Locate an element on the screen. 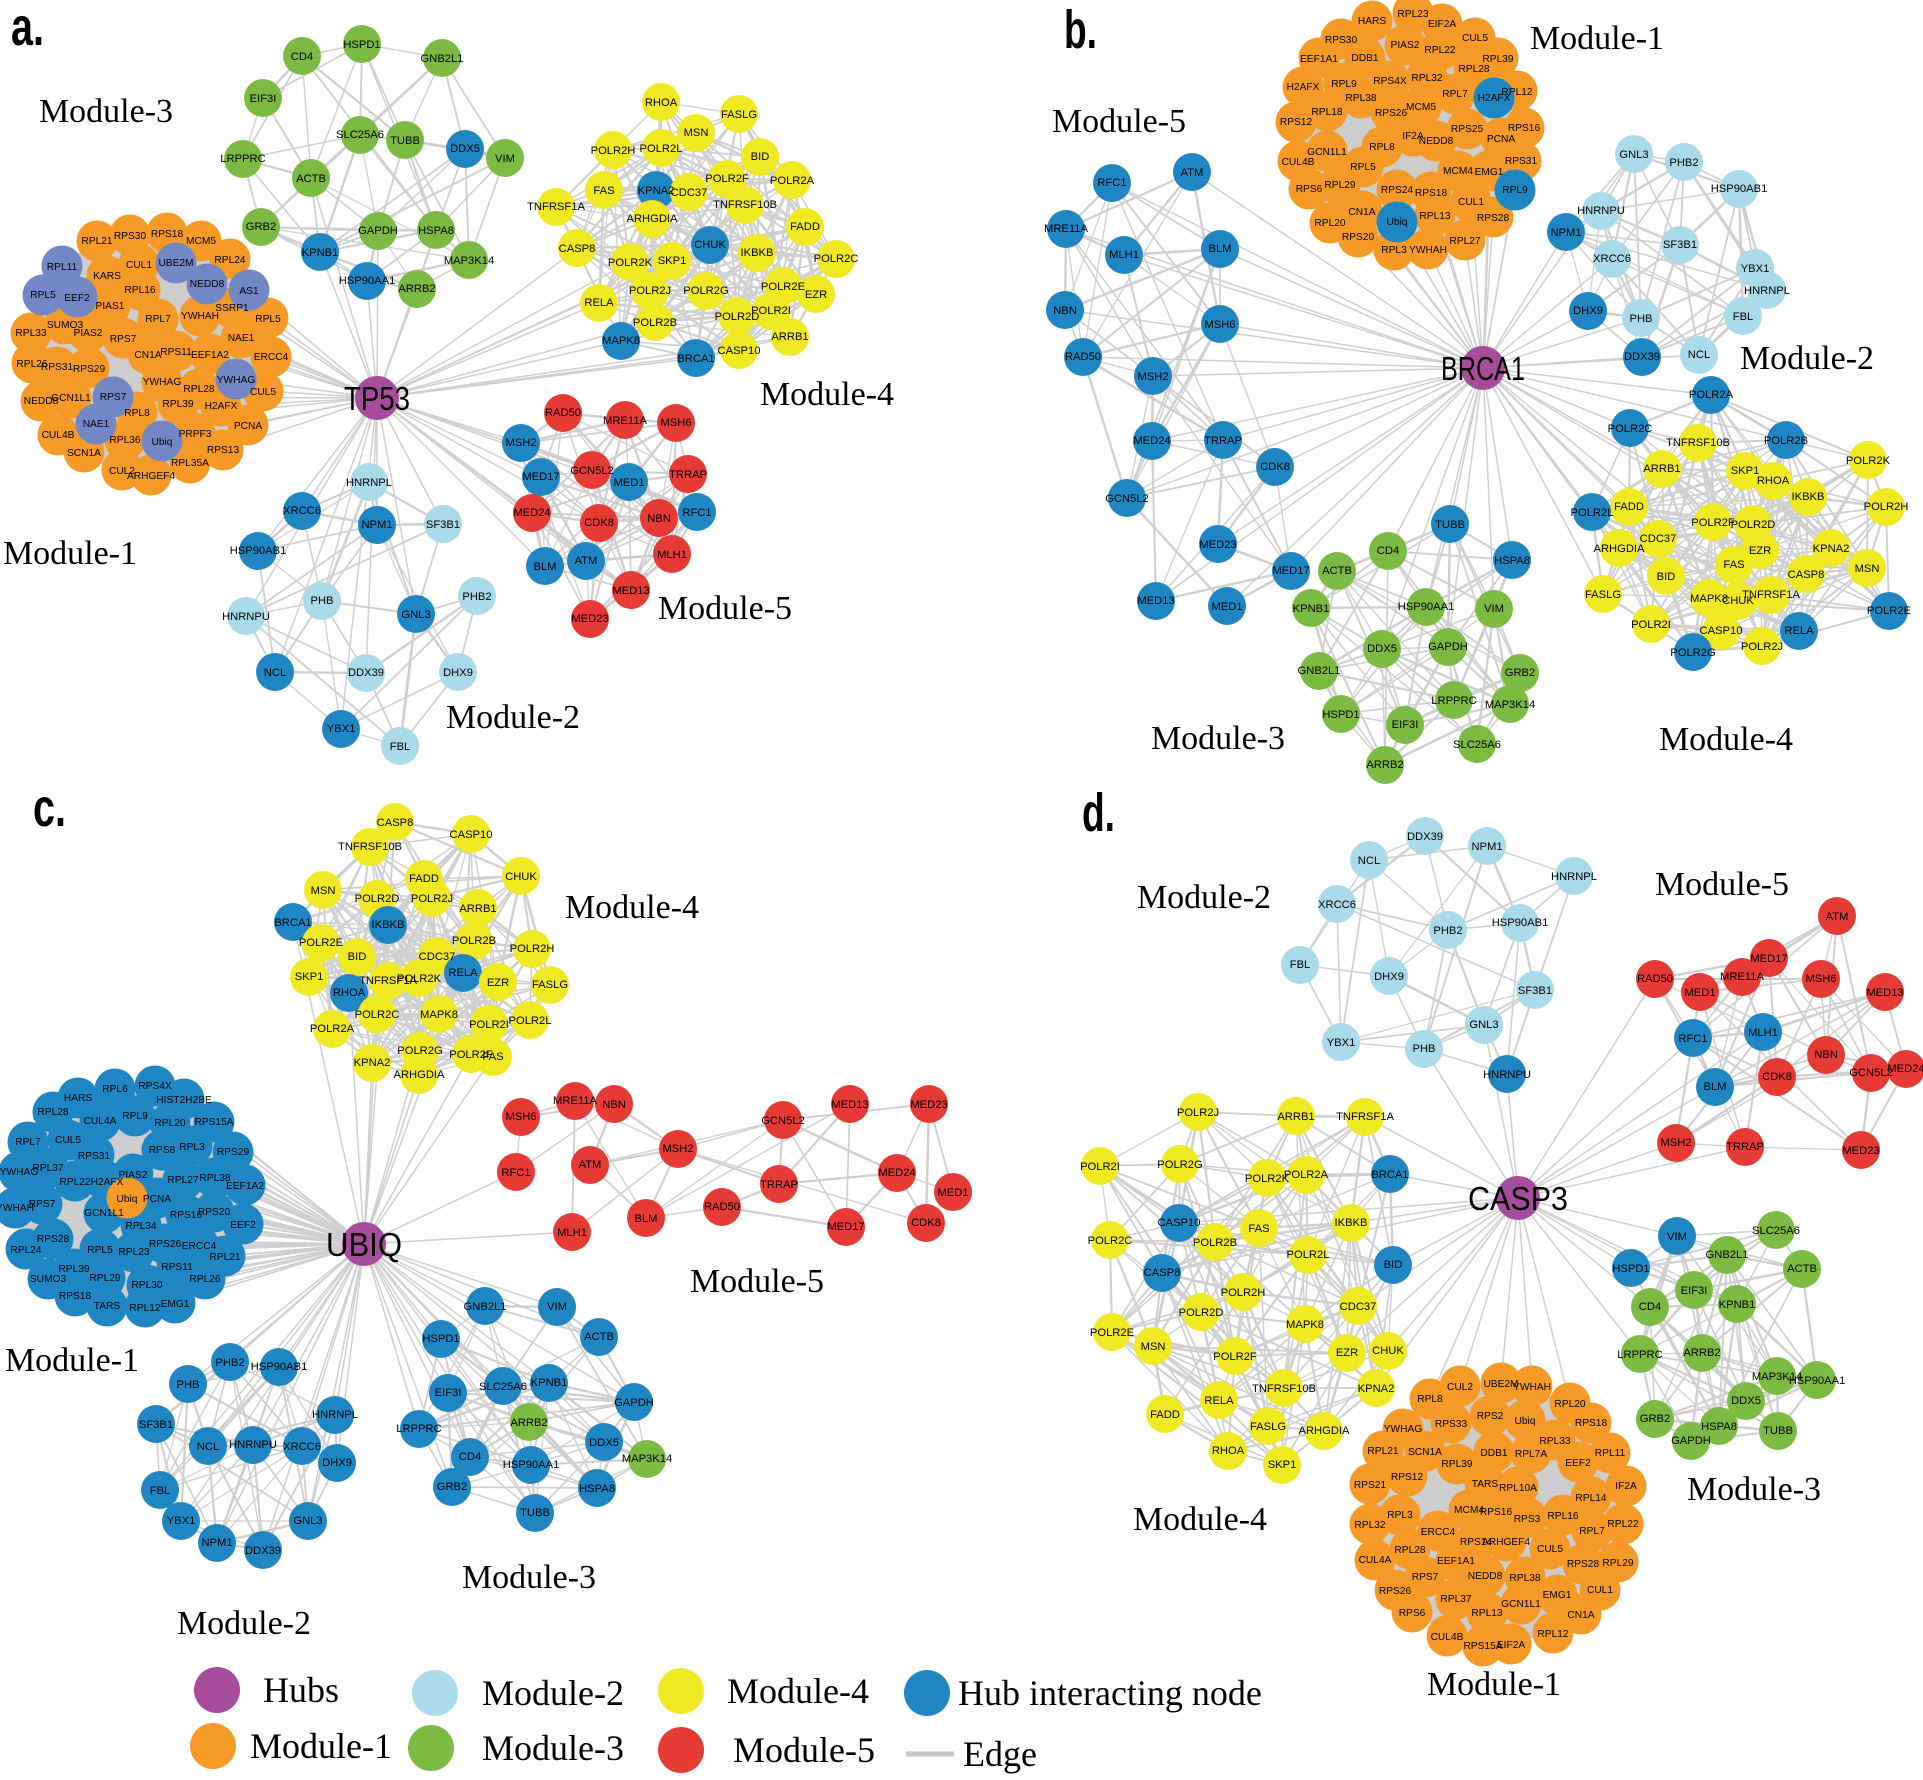 Image resolution: width=1923 pixels, height=1780 pixels. svg-text: POLR2L is located at coordinates (530, 1021).